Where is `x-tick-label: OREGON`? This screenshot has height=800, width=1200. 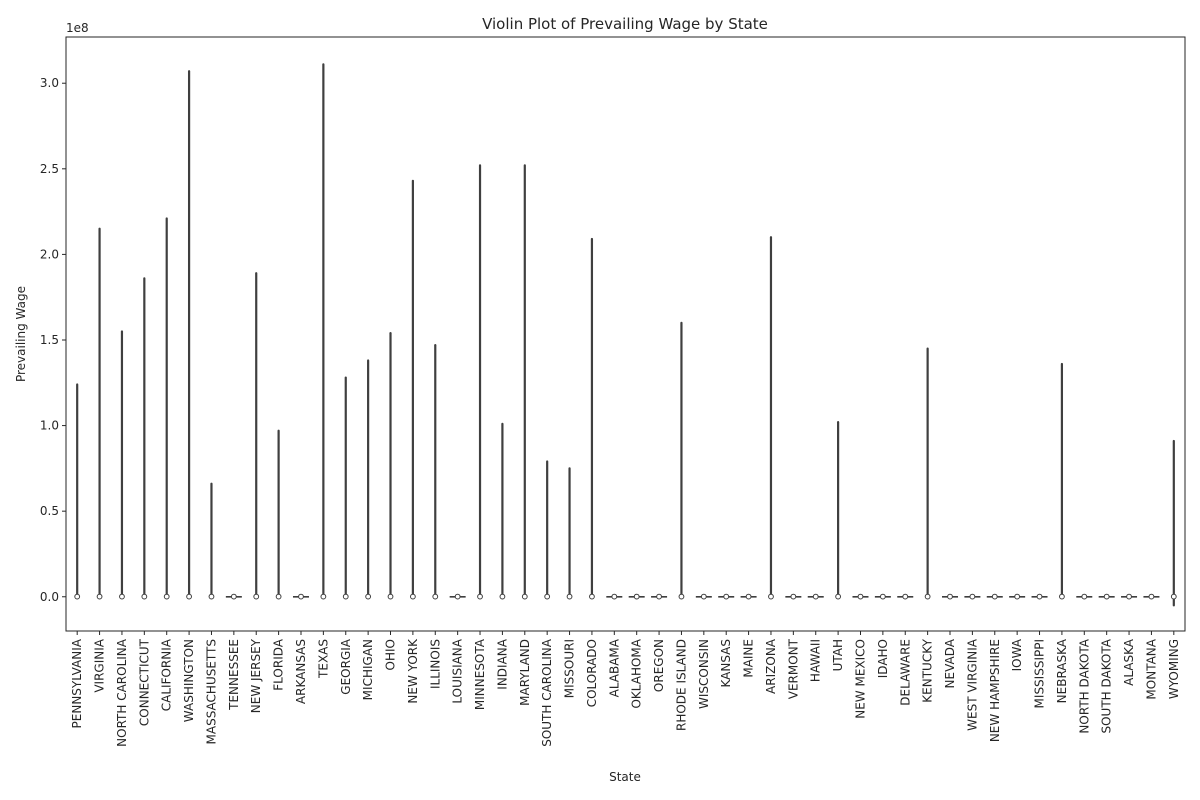 x-tick-label: OREGON is located at coordinates (659, 665).